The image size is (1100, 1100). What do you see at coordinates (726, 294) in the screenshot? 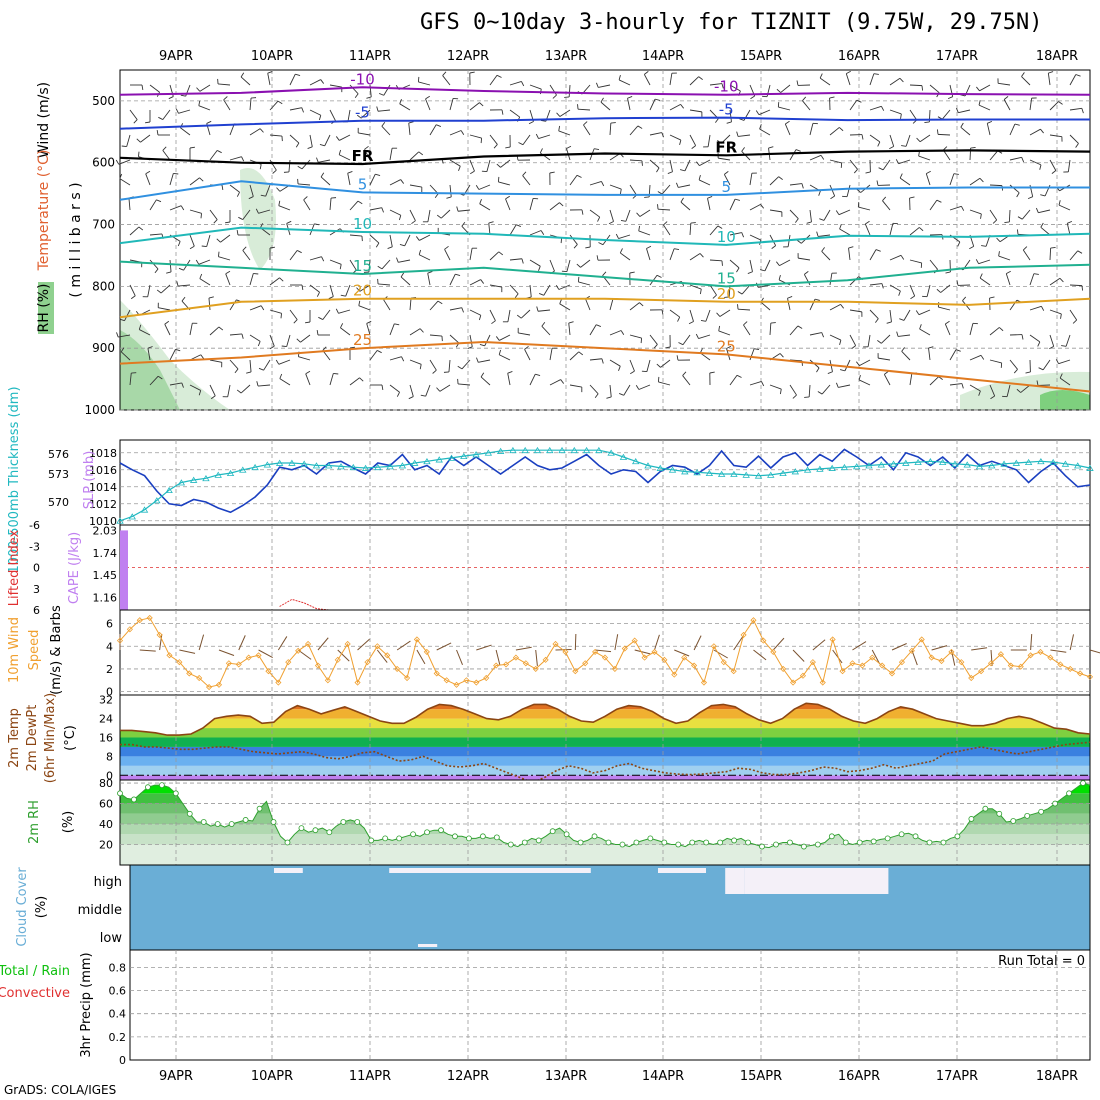
I see `contour-label: 20` at bounding box center [726, 294].